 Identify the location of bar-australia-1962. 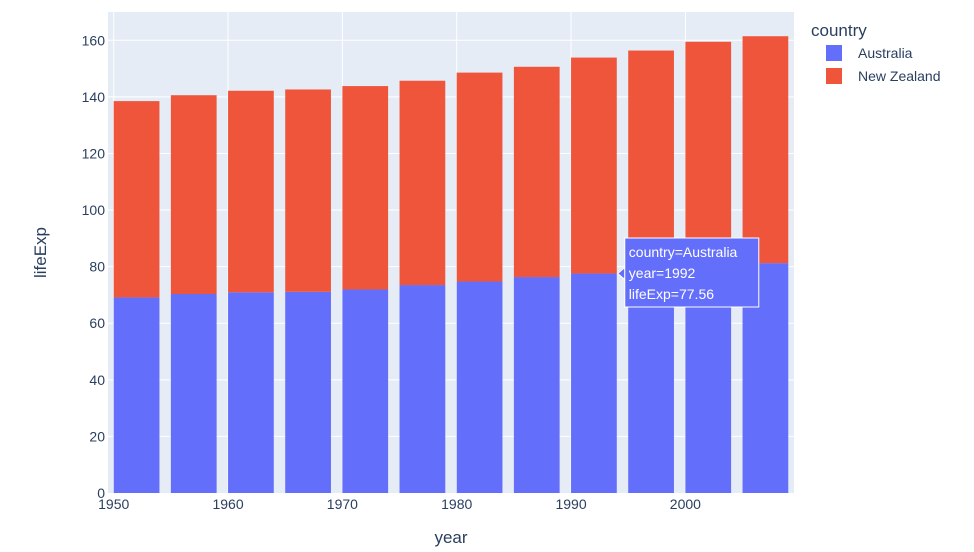
(251, 392).